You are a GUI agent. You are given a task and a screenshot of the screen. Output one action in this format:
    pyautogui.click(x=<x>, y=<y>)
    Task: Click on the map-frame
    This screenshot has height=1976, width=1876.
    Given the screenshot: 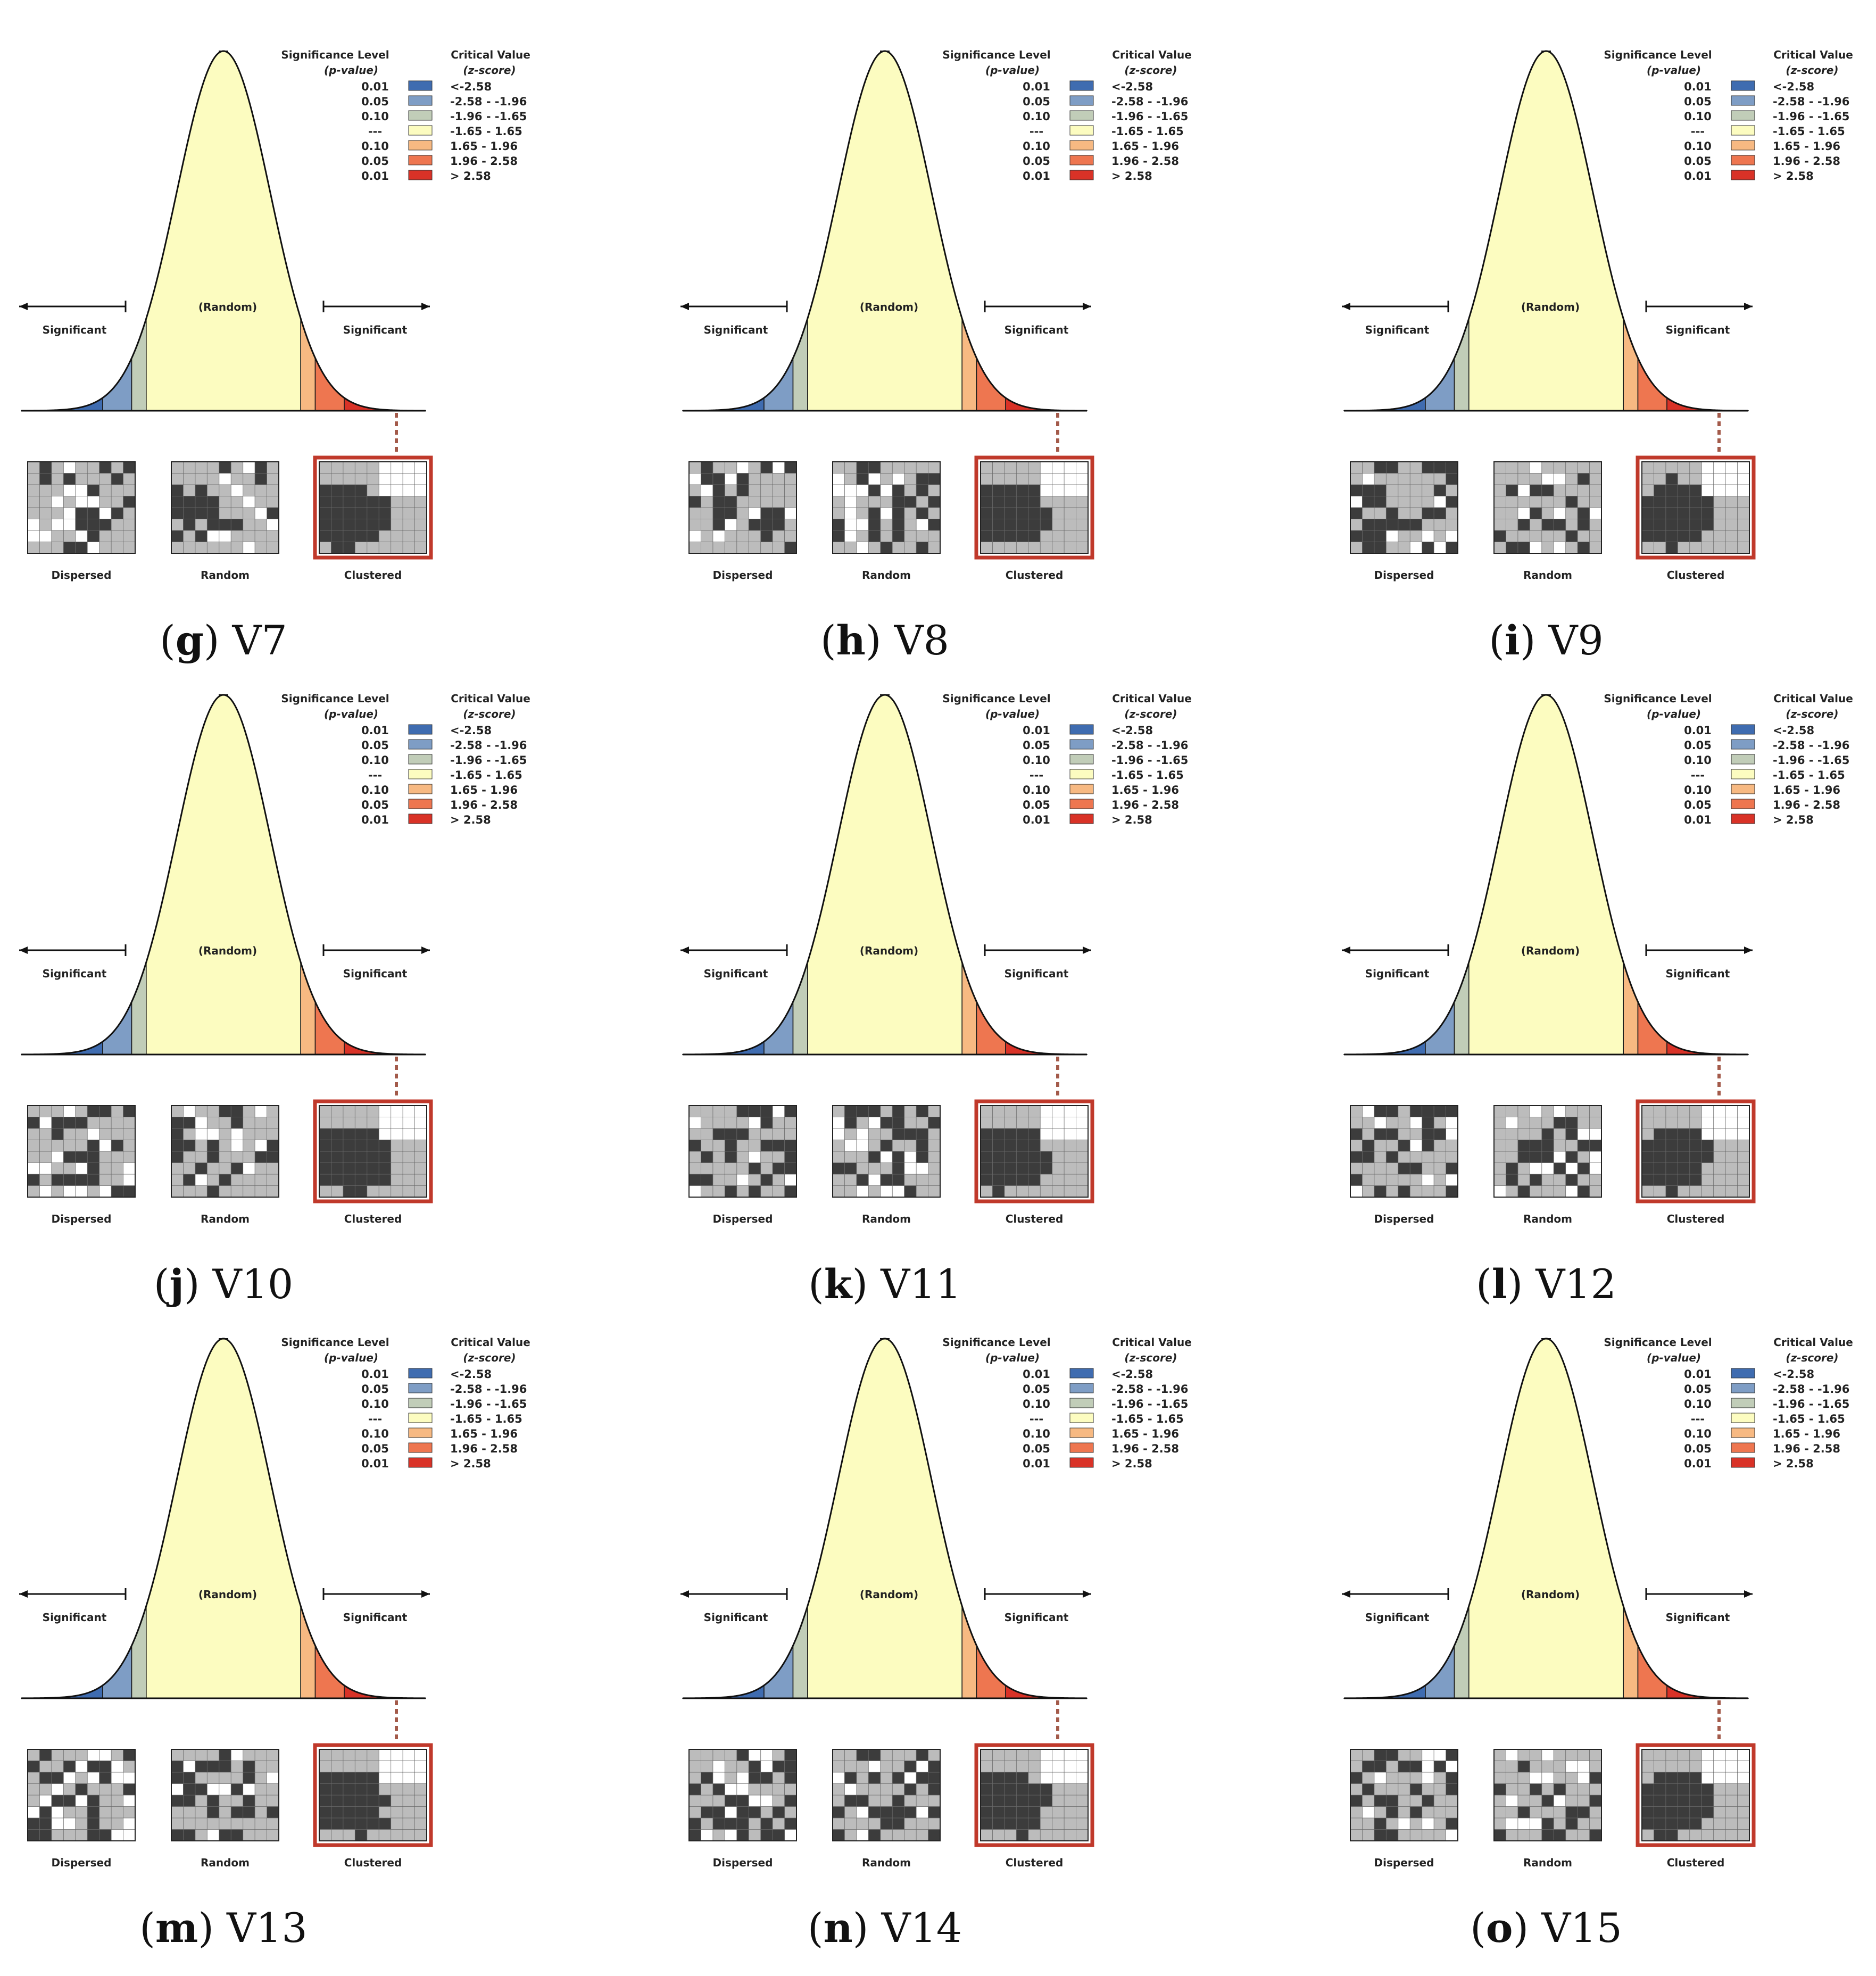 What is the action you would take?
    pyautogui.click(x=1695, y=1795)
    